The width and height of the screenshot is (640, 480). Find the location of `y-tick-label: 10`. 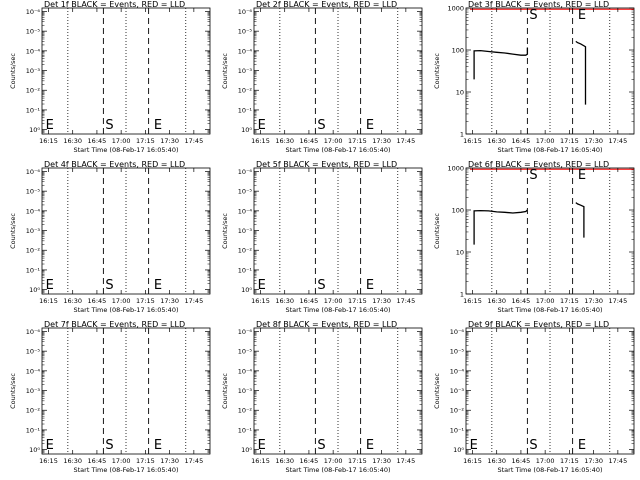

y-tick-label: 10 is located at coordinates (460, 253).